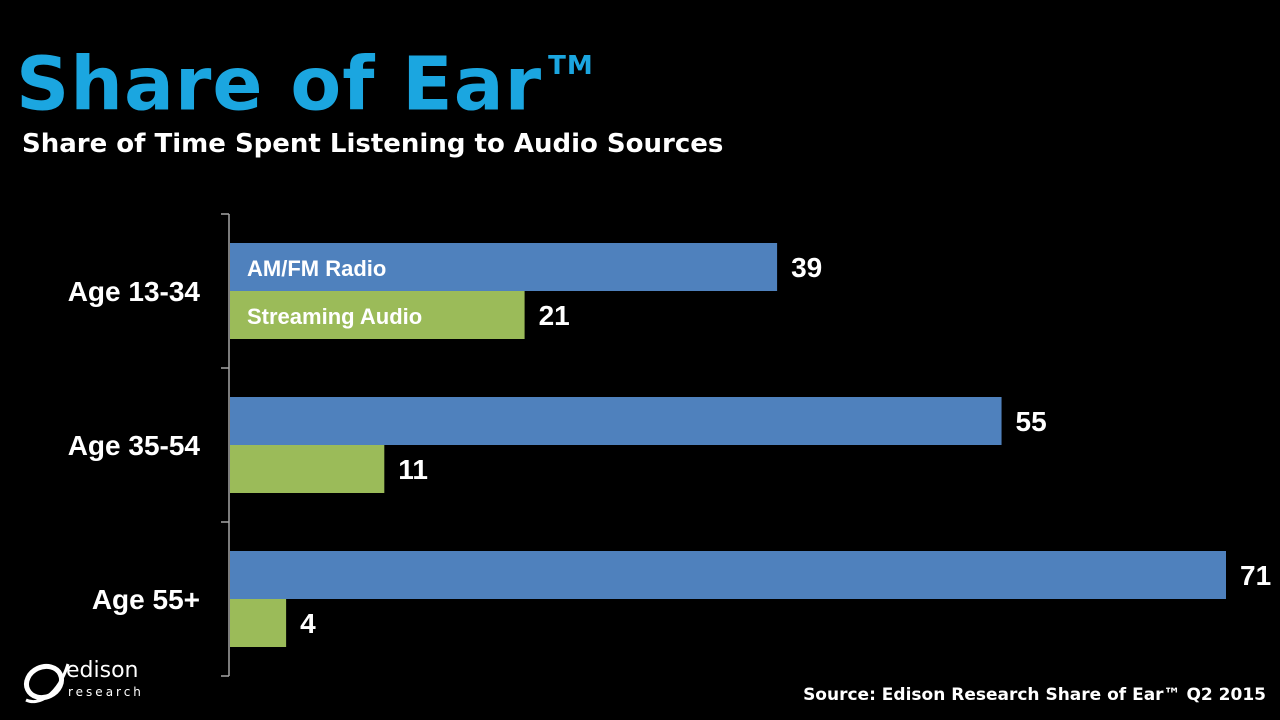 The width and height of the screenshot is (1280, 720). I want to click on edison-logo-mark, so click(46, 683).